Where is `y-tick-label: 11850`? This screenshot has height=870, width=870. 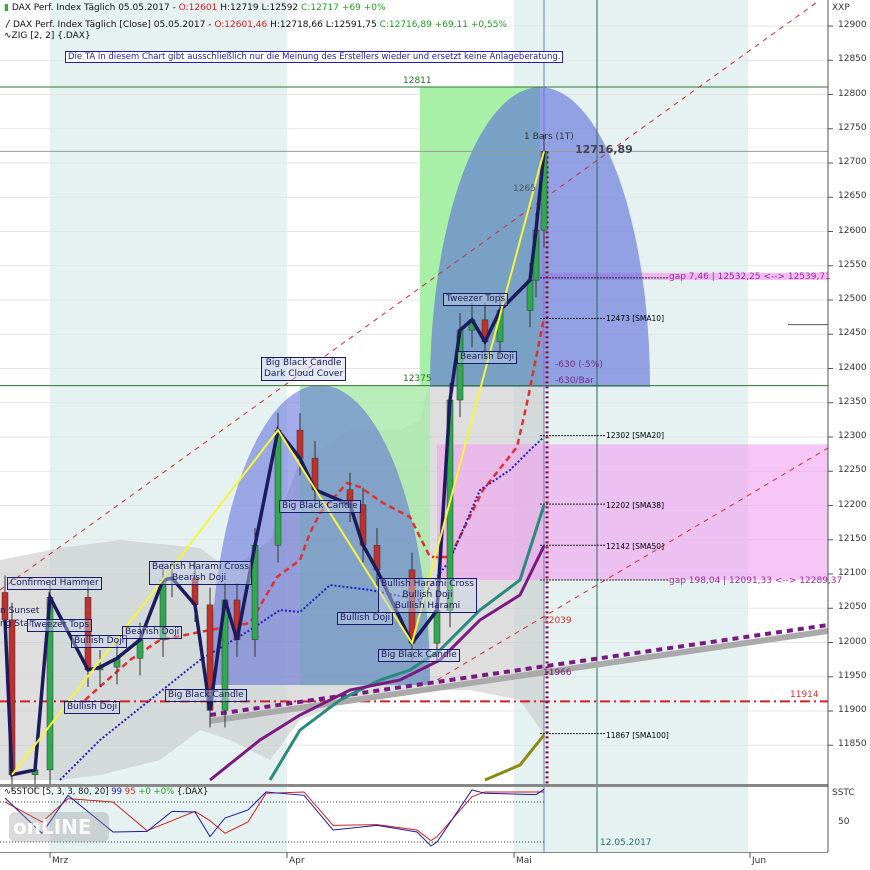
y-tick-label: 11850 is located at coordinates (852, 744).